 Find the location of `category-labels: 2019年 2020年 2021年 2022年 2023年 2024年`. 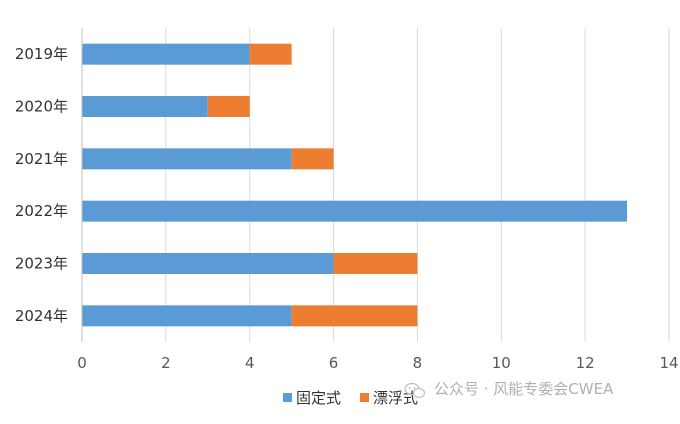

category-labels: 2019年 2020年 2021年 2022年 2023年 2024年 is located at coordinates (41, 185).